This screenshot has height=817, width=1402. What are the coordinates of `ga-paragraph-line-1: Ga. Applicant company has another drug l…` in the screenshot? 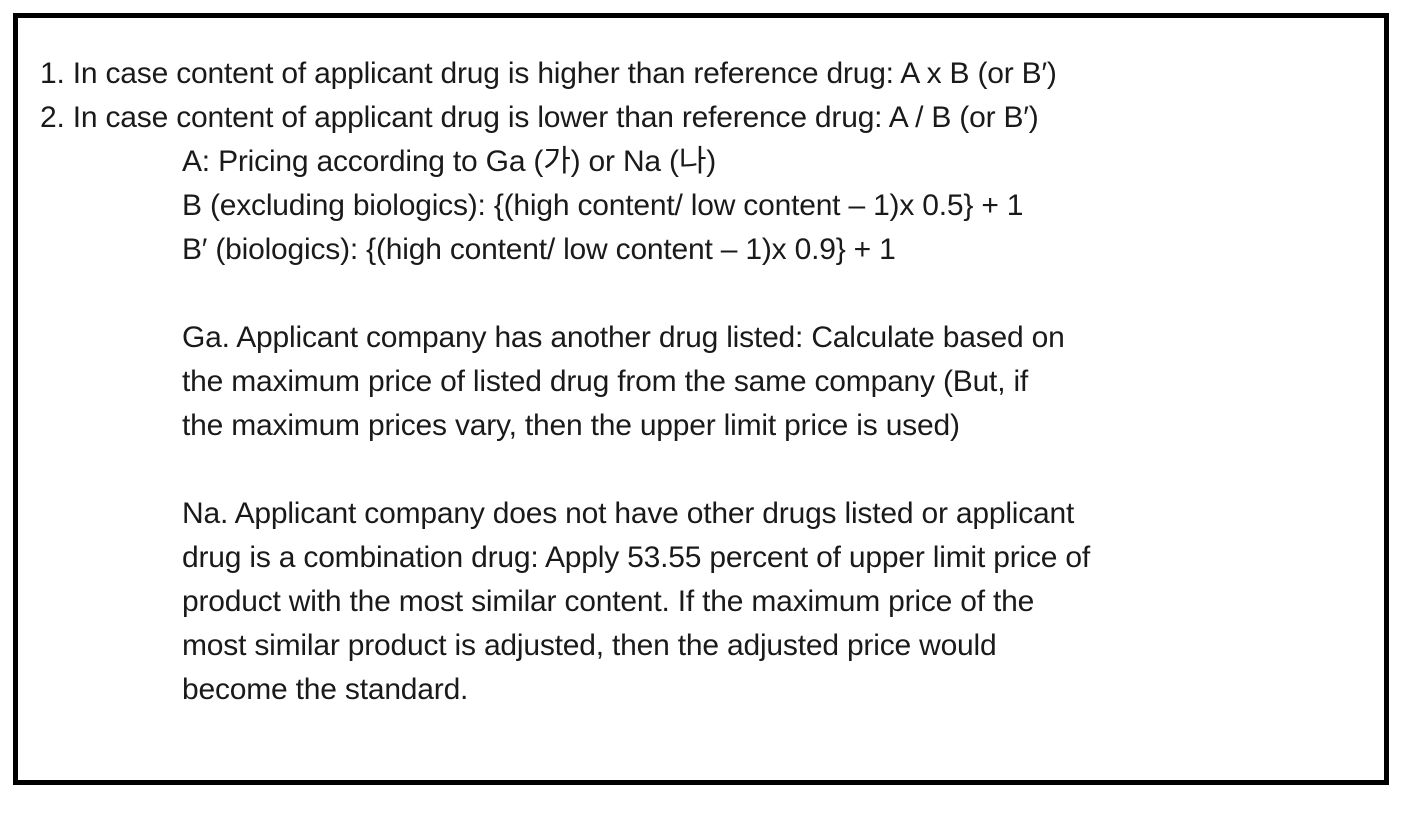 It's located at (623, 337).